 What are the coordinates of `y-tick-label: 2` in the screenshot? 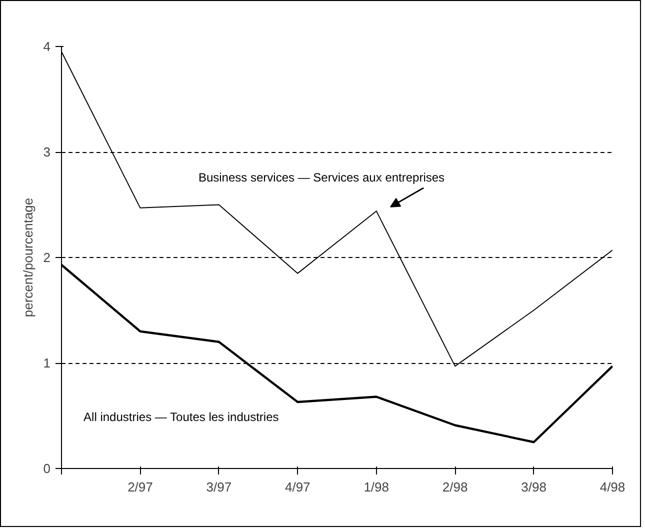 It's located at (47, 257).